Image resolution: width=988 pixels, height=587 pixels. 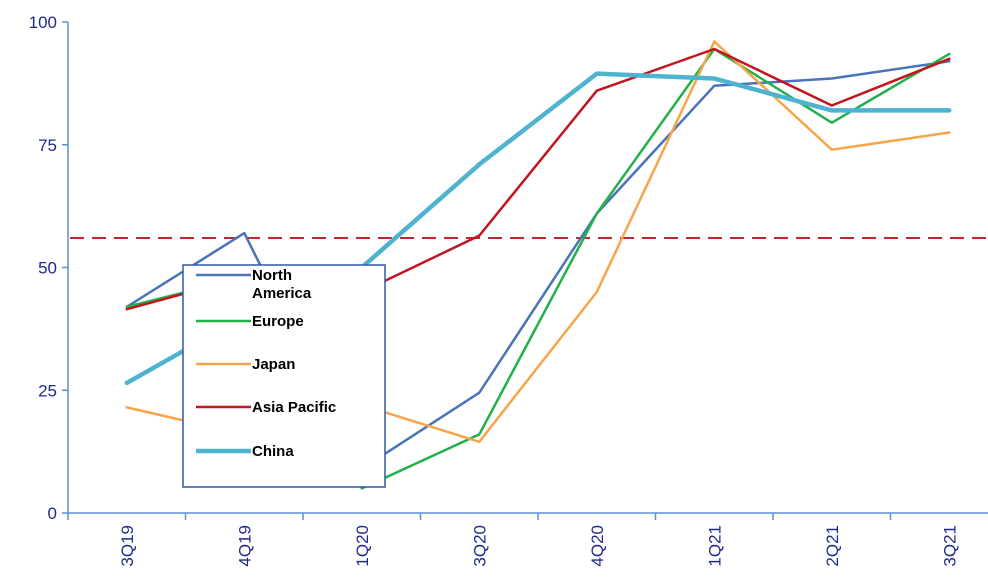 What do you see at coordinates (832, 546) in the screenshot?
I see `x-tick-label: 2Q21` at bounding box center [832, 546].